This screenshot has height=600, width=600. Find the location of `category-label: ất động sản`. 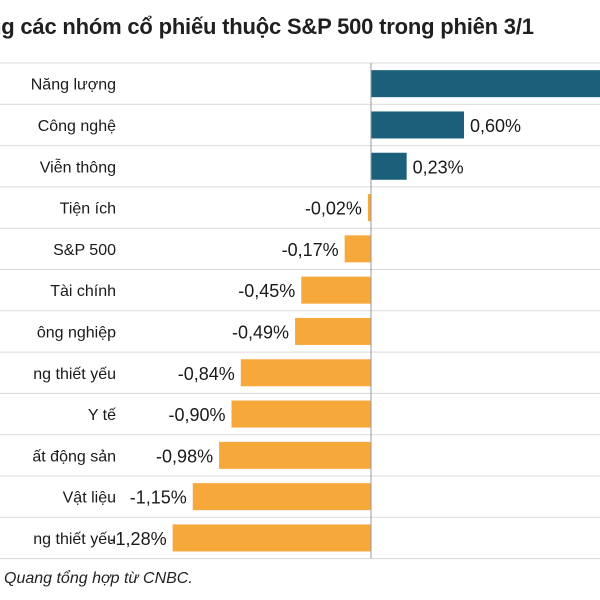

category-label: ất động sản is located at coordinates (74, 456).